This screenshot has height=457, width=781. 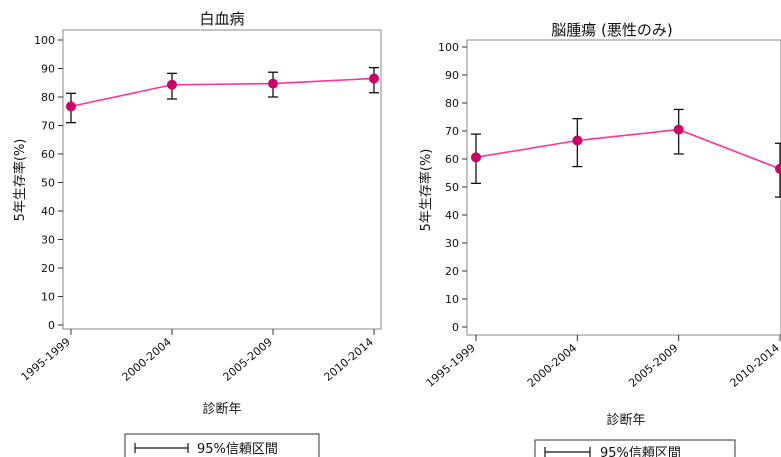 What do you see at coordinates (221, 19) in the screenshot?
I see `chart-title: 白血病` at bounding box center [221, 19].